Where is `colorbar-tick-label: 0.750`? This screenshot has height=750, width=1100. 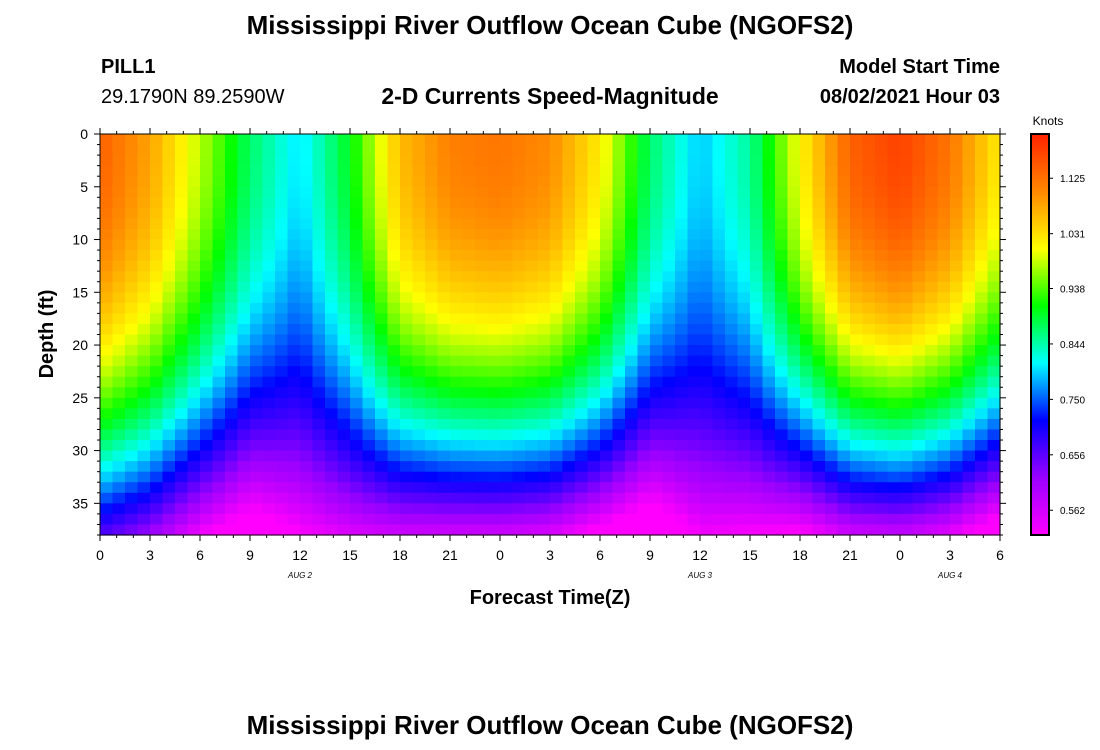 colorbar-tick-label: 0.750 is located at coordinates (1072, 400).